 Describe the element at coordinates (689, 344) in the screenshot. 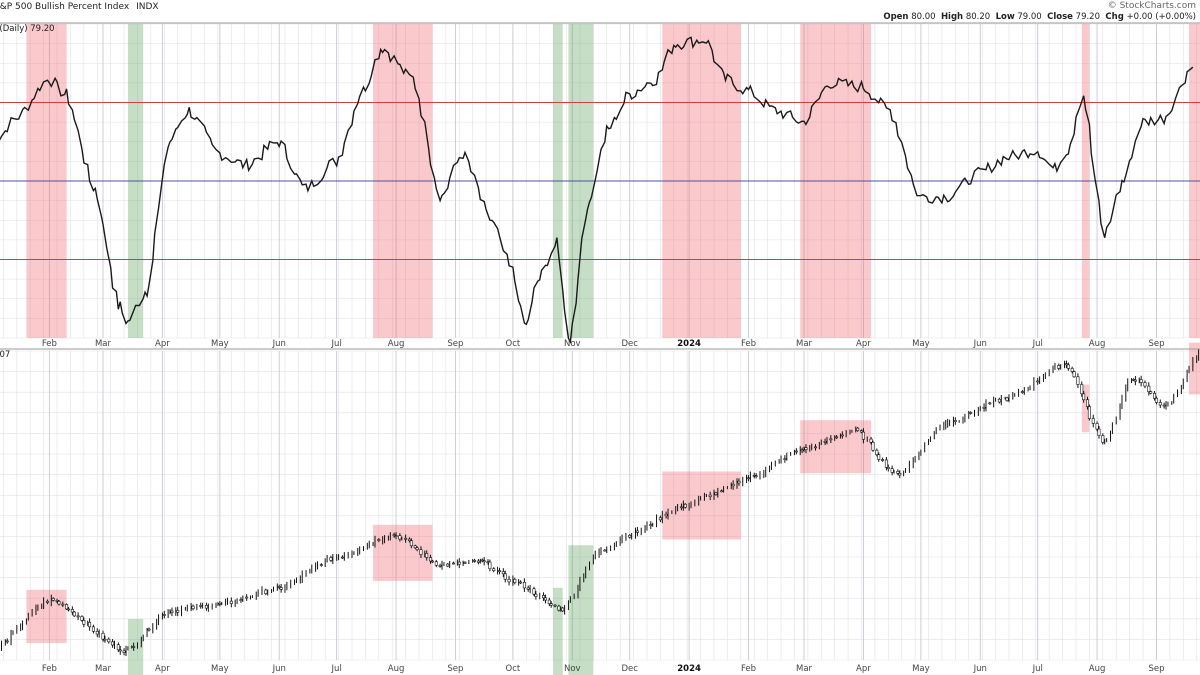

I see `x-tick-label: 2024` at that location.